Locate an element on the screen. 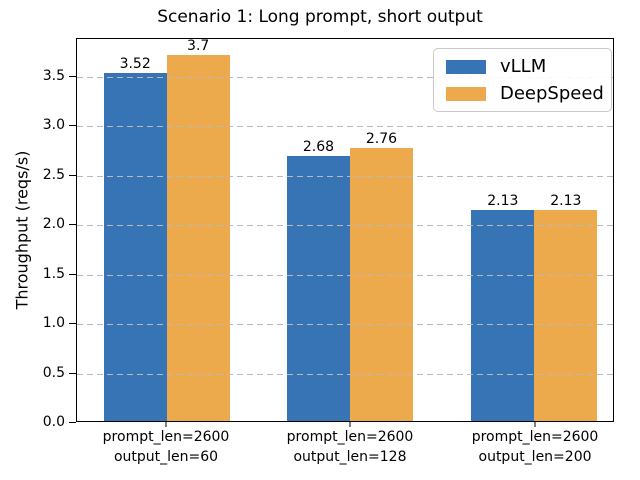  y-tick-label: 0.0 is located at coordinates (53, 422).